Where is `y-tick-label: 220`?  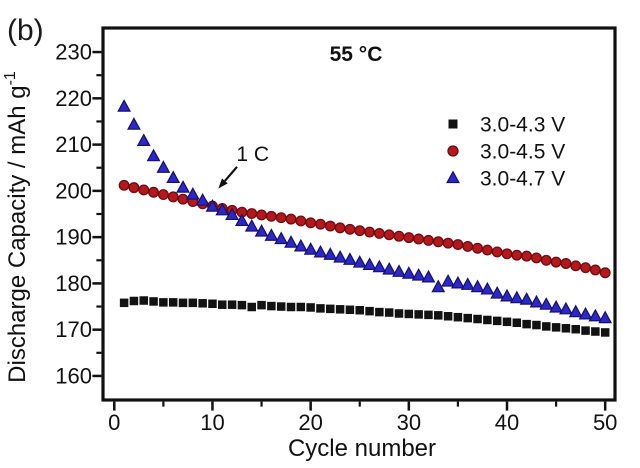 y-tick-label: 220 is located at coordinates (73, 98).